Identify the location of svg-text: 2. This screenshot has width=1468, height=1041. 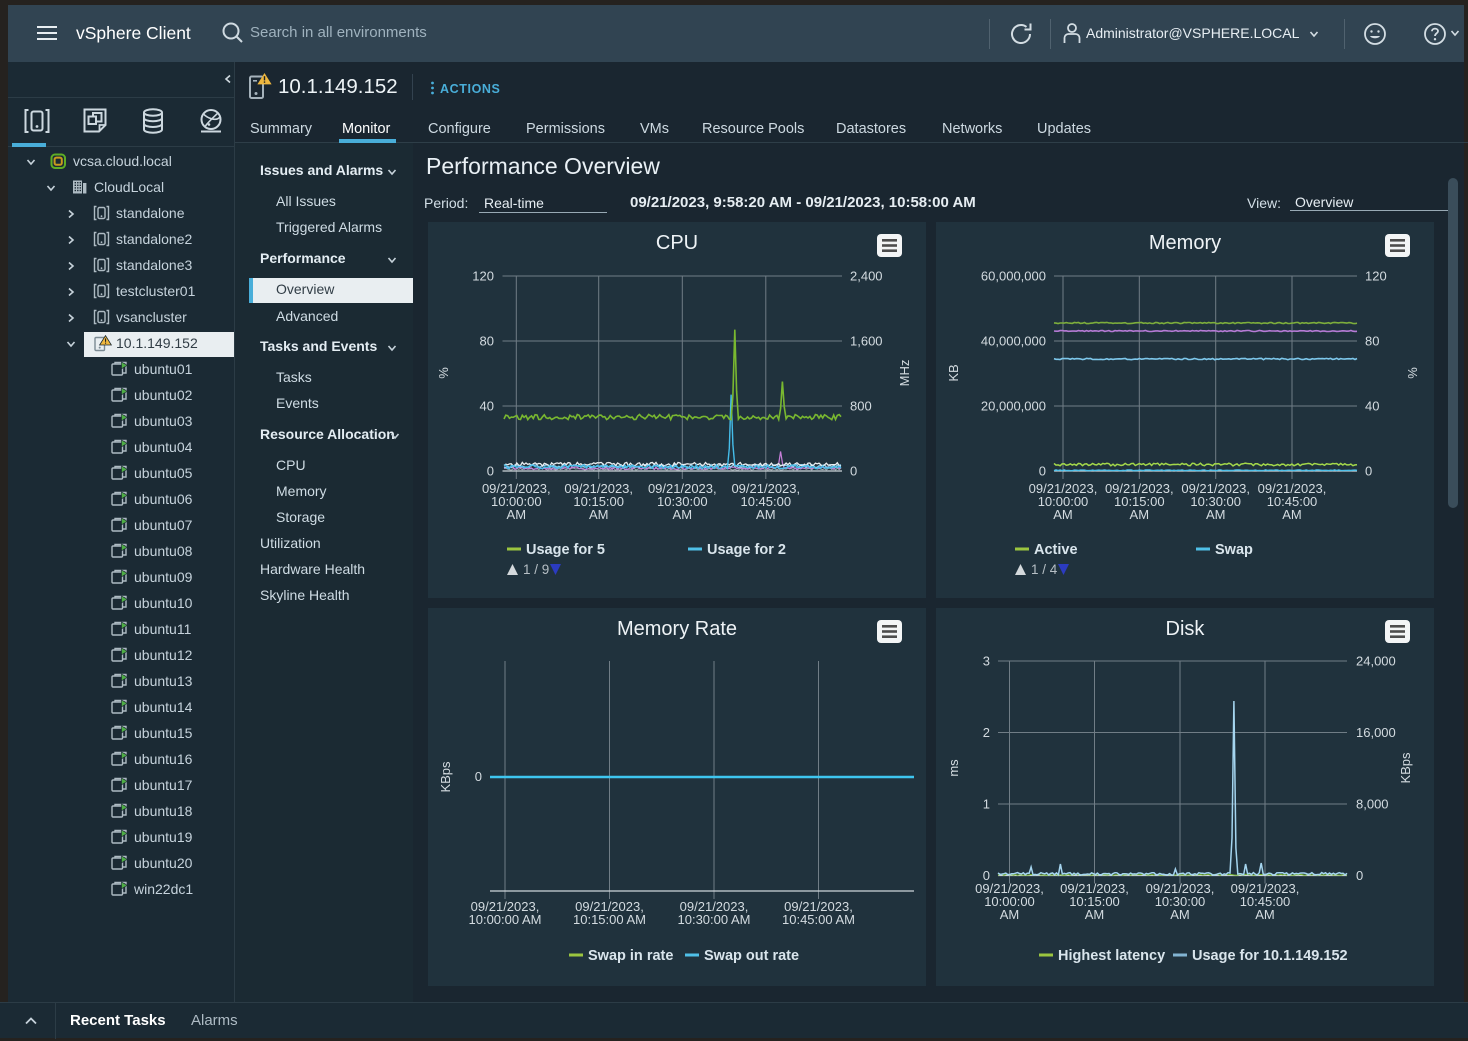
(986, 732).